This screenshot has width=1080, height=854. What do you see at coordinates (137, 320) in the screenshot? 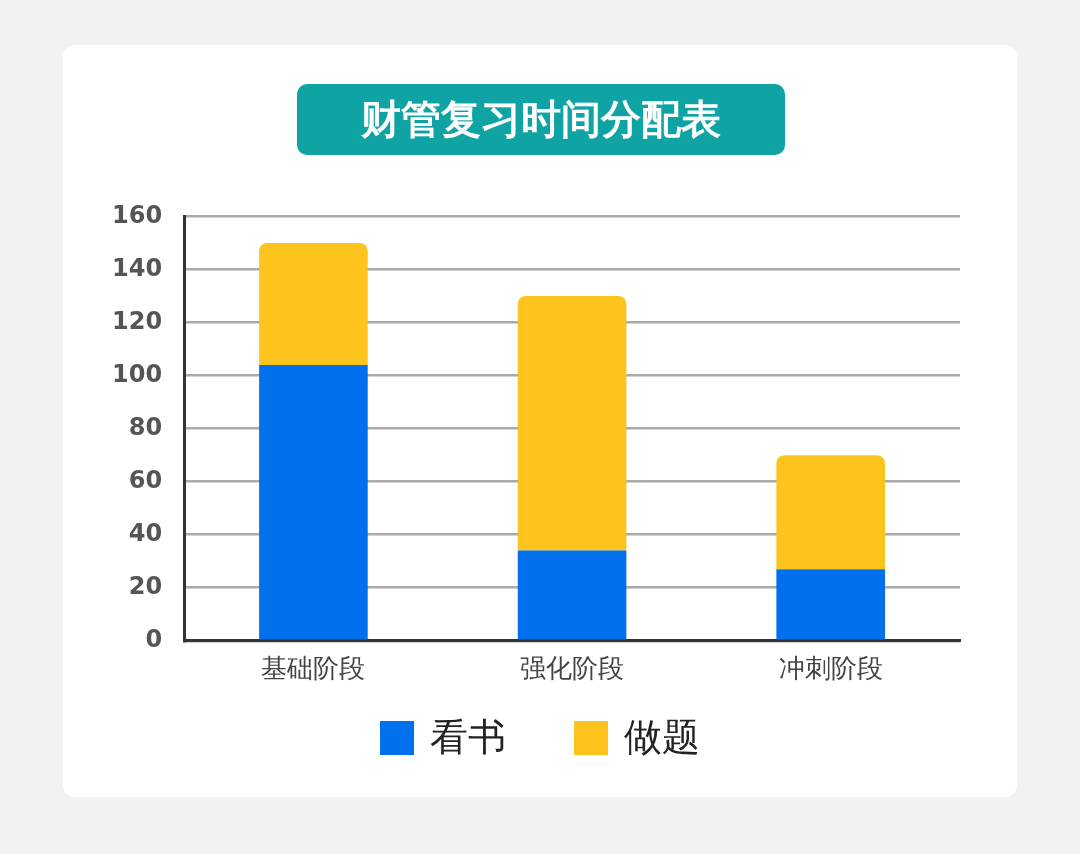
I see `y-tick-label: 120` at bounding box center [137, 320].